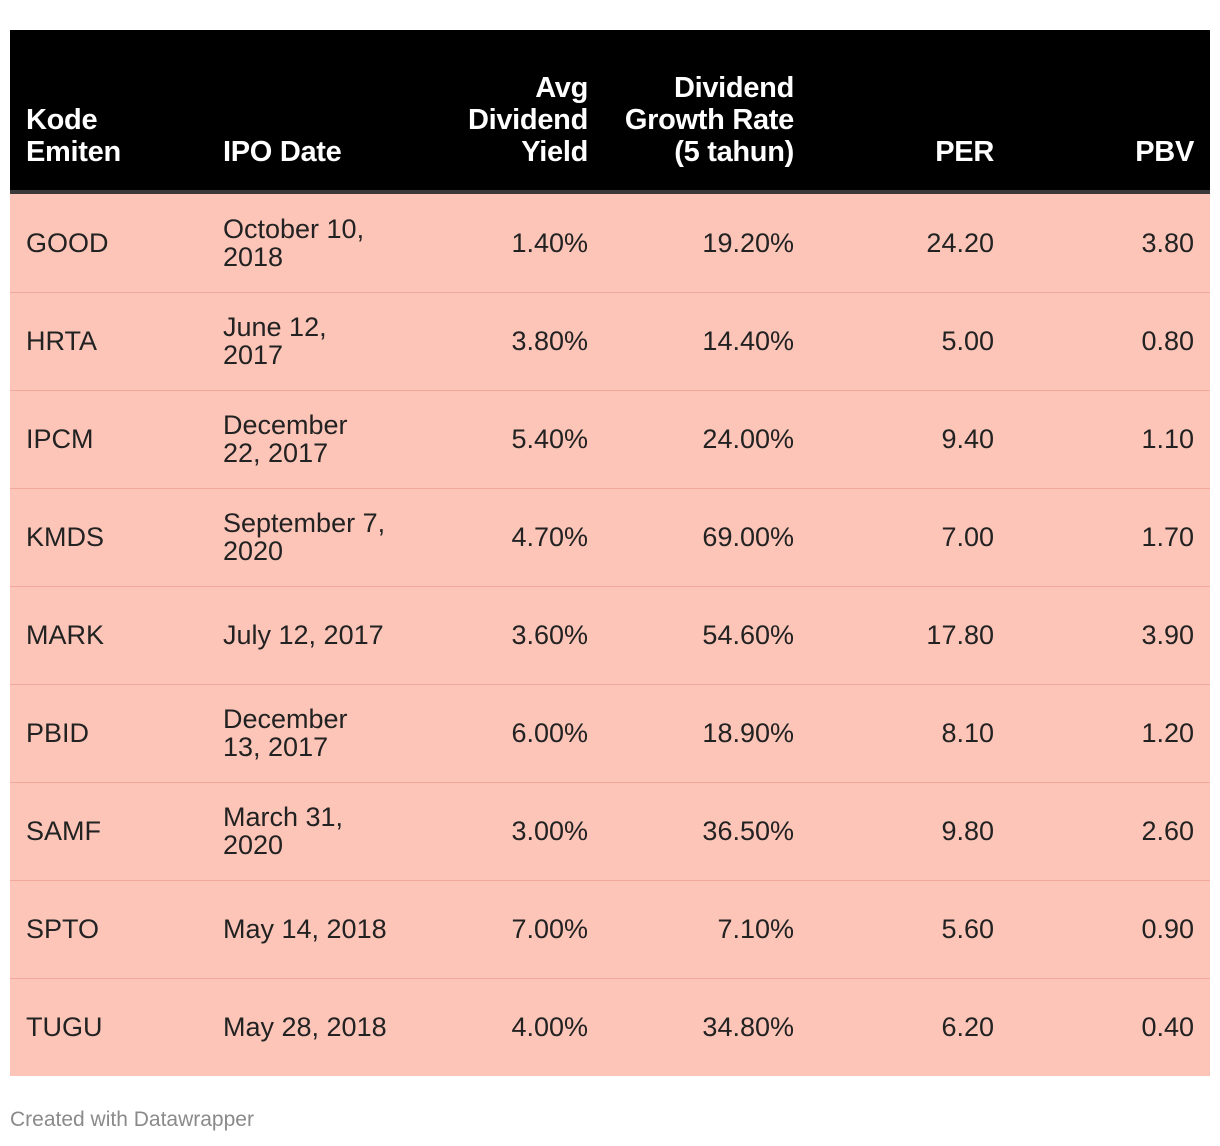 This screenshot has width=1220, height=1146. Describe the element at coordinates (108, 634) in the screenshot. I see `cell-kode-emiten: MARK` at that location.